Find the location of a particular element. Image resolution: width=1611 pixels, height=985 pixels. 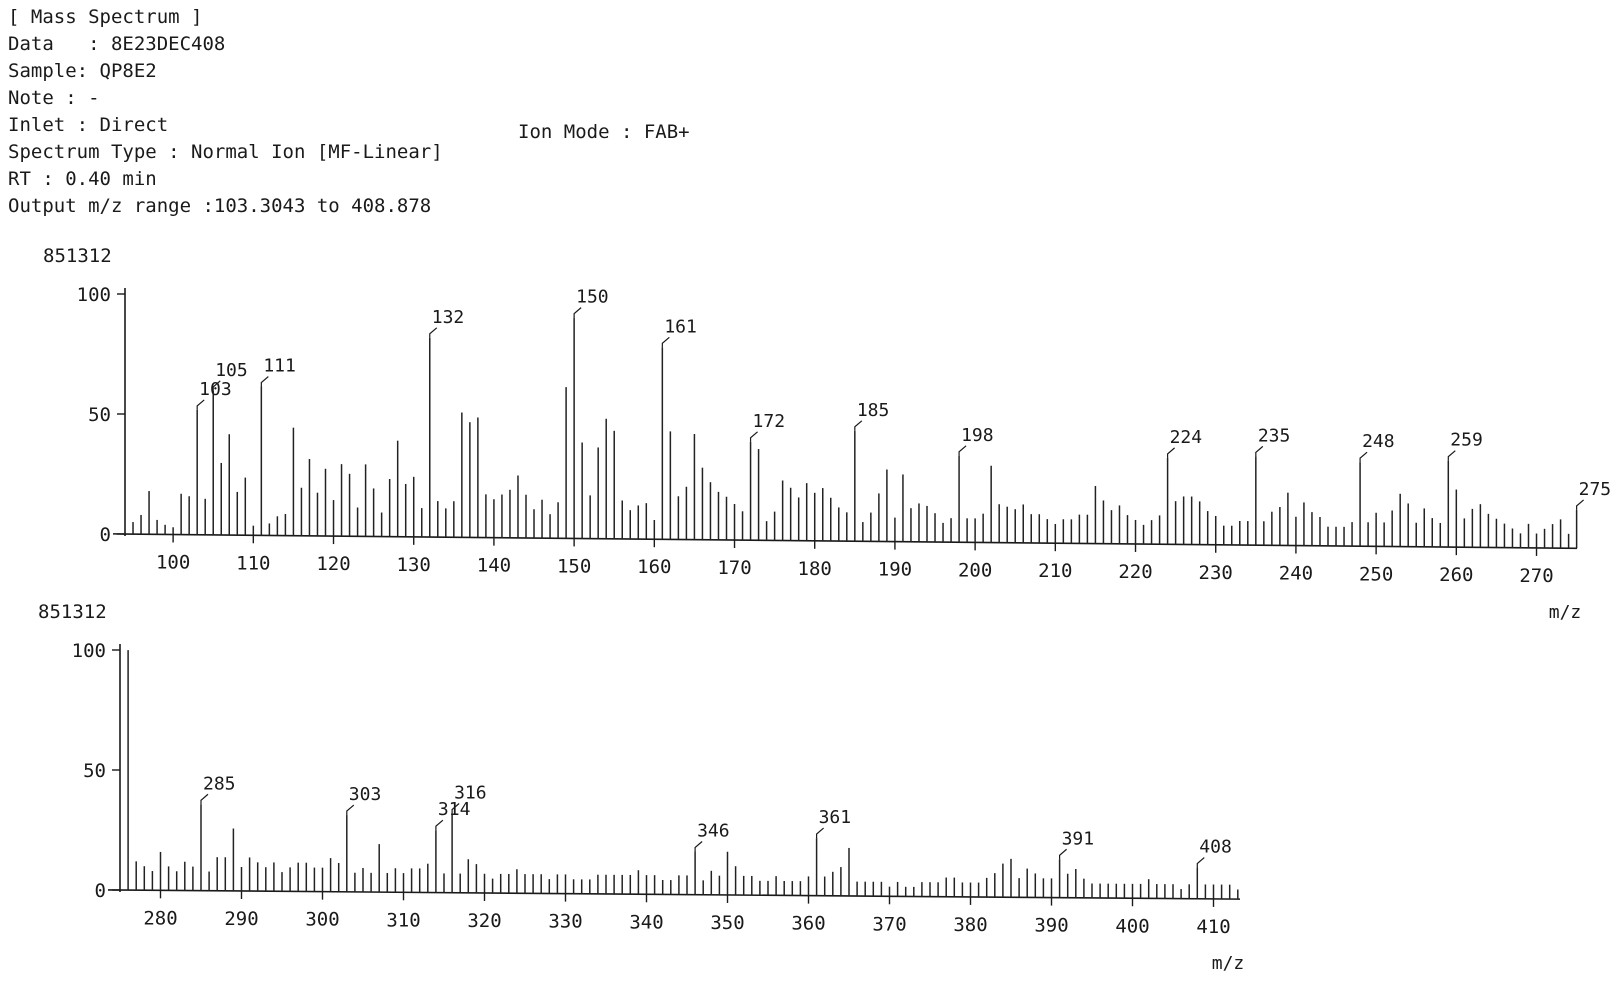

x-tick-label: 330 is located at coordinates (565, 922).